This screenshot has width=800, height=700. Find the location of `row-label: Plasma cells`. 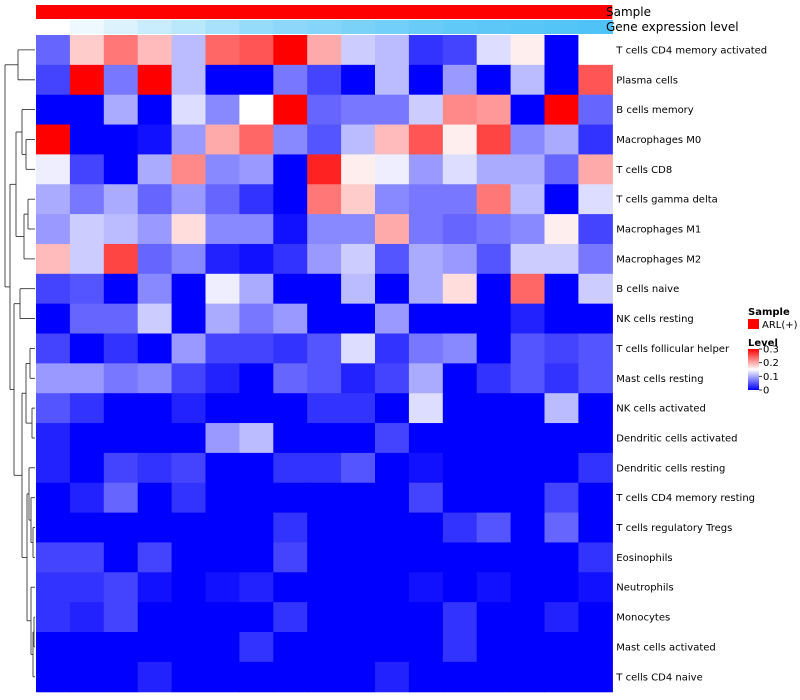

row-label: Plasma cells is located at coordinates (647, 80).